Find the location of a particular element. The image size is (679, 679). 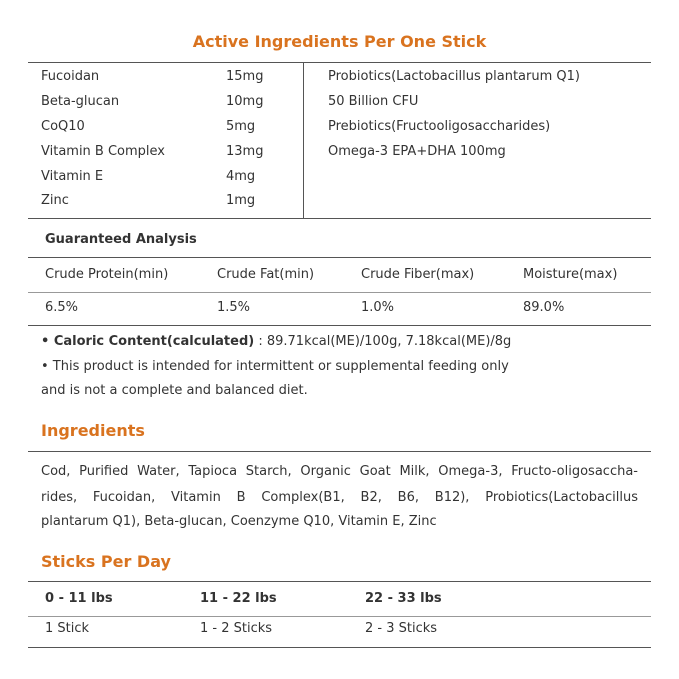

ingredient-info: 50 Billion CFU is located at coordinates (373, 101).